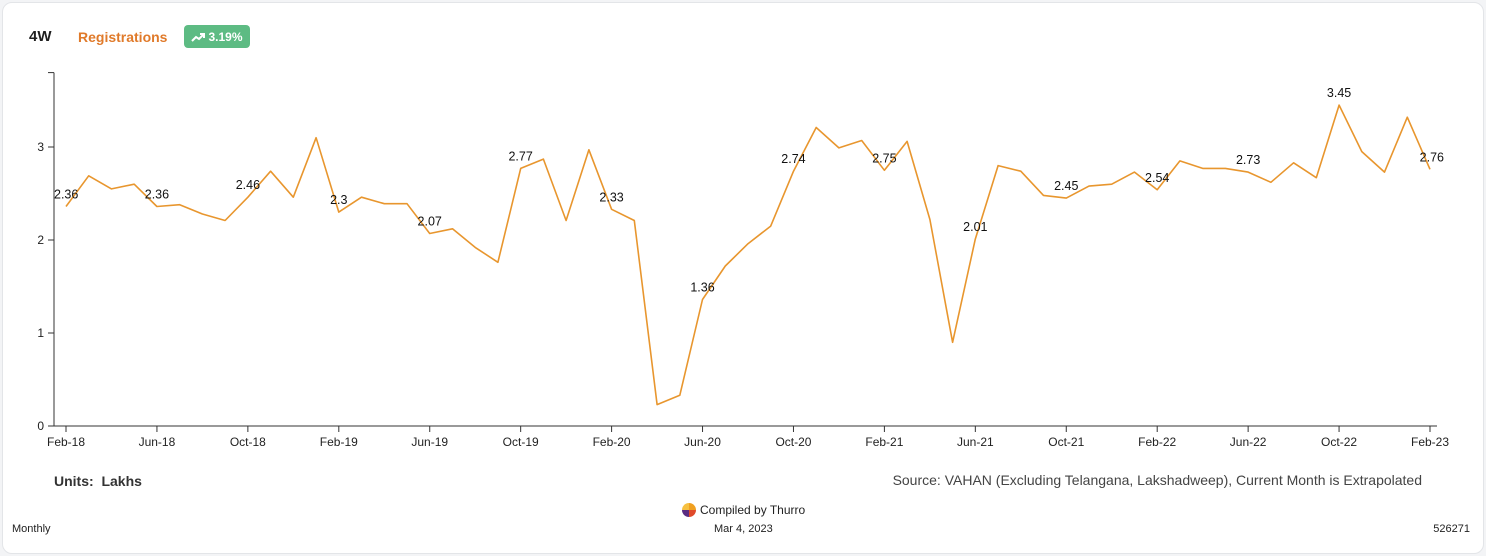 Image resolution: width=1486 pixels, height=556 pixels. What do you see at coordinates (1066, 442) in the screenshot?
I see `x-tick-label: Oct-21` at bounding box center [1066, 442].